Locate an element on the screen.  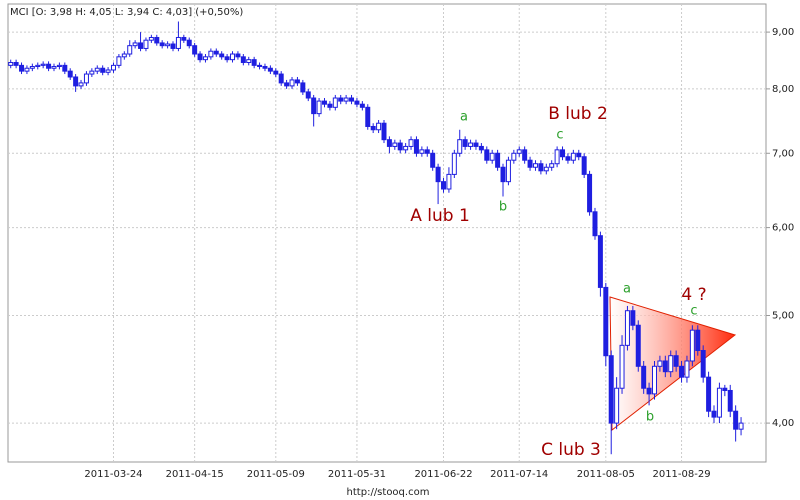
y-tick-label: 6,00 is located at coordinates (783, 228).